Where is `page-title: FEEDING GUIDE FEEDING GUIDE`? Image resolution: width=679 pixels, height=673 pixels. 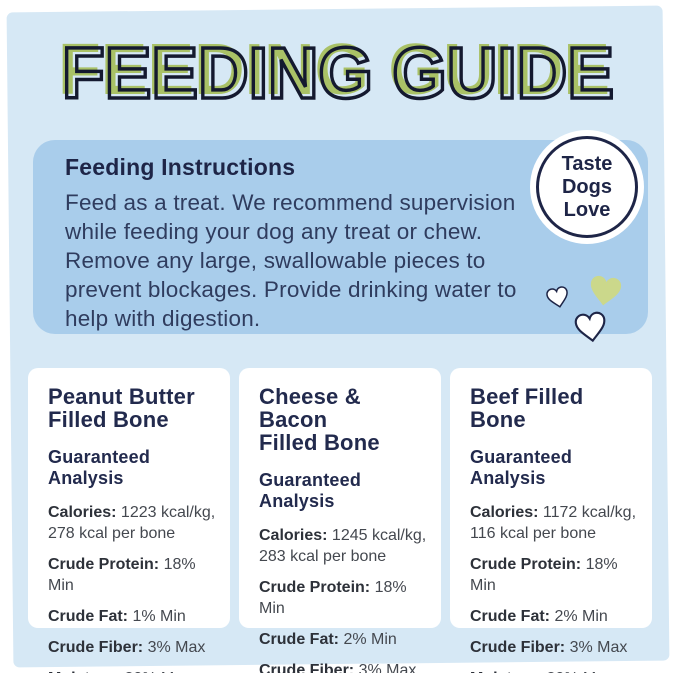 page-title: FEEDING GUIDE FEEDING GUIDE is located at coordinates (337, 73).